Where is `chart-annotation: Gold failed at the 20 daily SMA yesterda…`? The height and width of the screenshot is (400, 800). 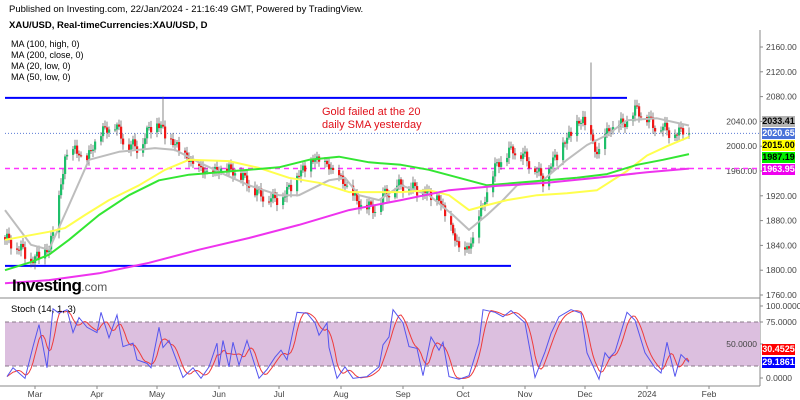
chart-annotation: Gold failed at the 20 daily SMA yesterda… is located at coordinates (372, 119).